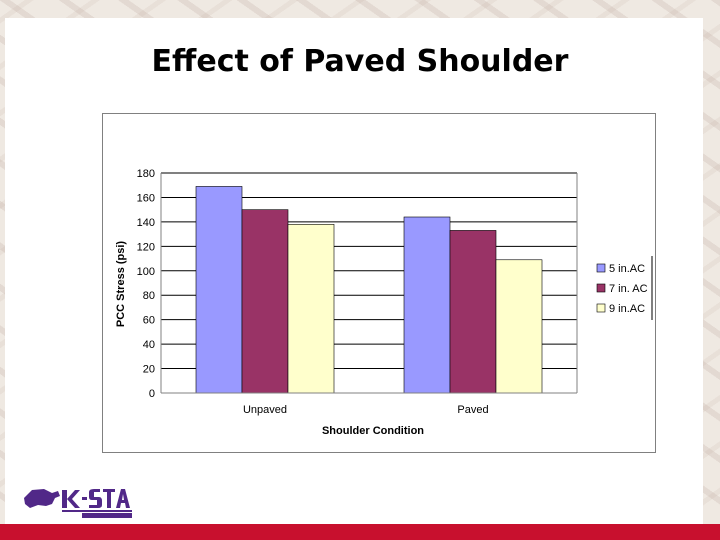 This screenshot has height=540, width=720. I want to click on y-axis-title: PCC Stress (psi), so click(121, 284).